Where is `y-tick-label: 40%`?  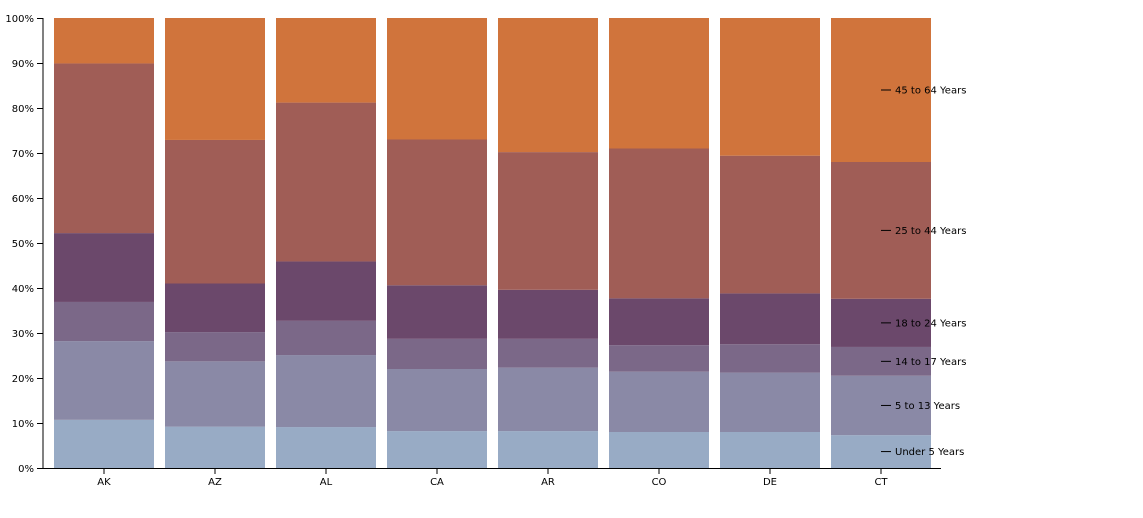 y-tick-label: 40% is located at coordinates (23, 289).